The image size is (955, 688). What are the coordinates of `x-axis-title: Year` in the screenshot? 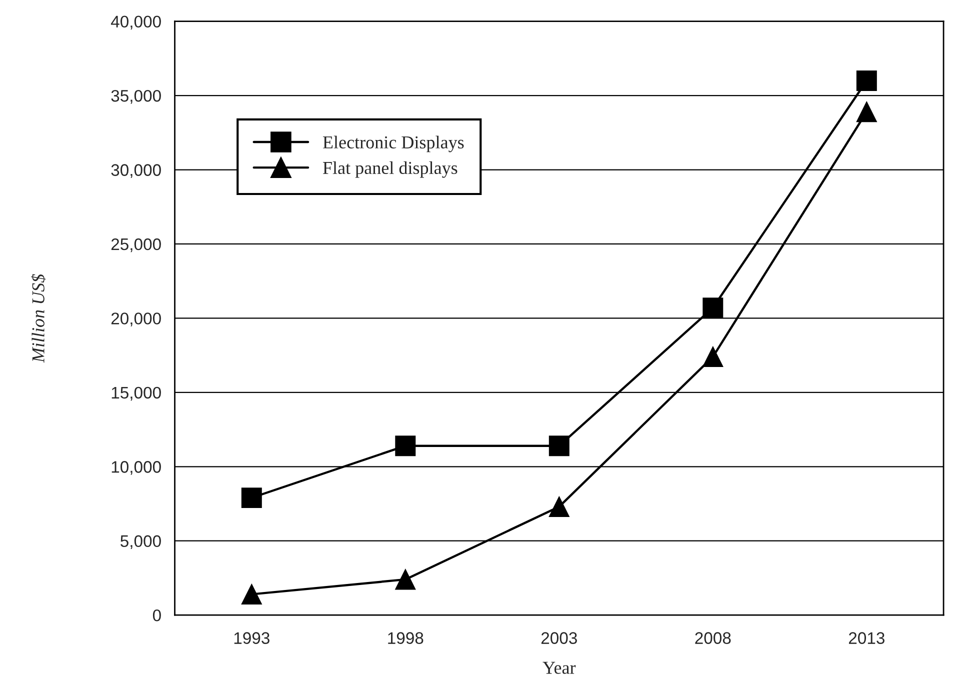 It's located at (559, 668).